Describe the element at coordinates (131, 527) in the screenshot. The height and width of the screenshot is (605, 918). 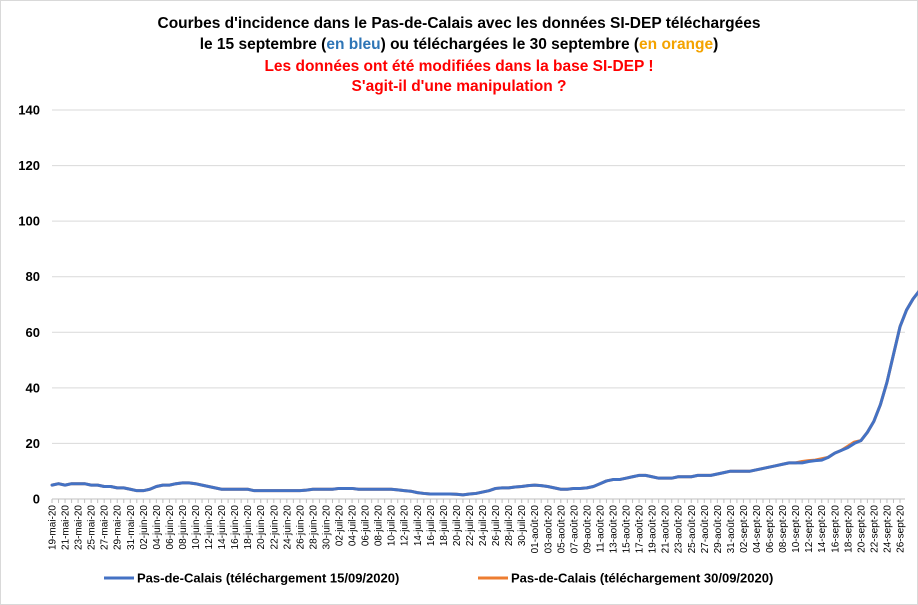
I see `x-tick-label: 31-mai-20` at that location.